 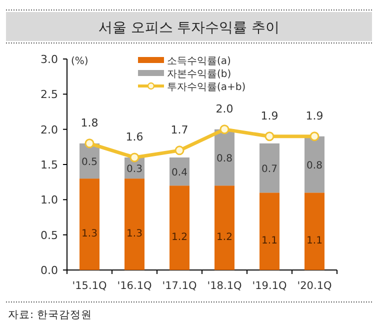 I want to click on y-tick-label: 1.5, so click(x=49, y=165).